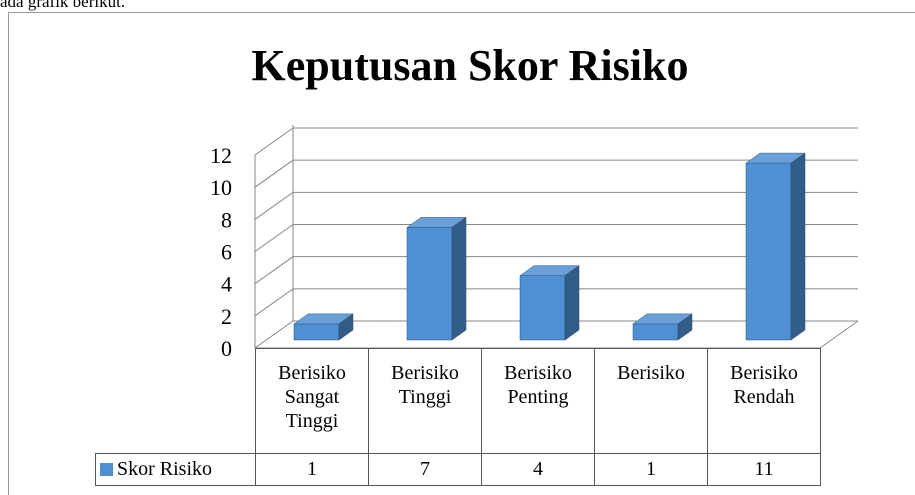 The height and width of the screenshot is (495, 915). Describe the element at coordinates (226, 219) in the screenshot. I see `y-tick-label: 8` at that location.